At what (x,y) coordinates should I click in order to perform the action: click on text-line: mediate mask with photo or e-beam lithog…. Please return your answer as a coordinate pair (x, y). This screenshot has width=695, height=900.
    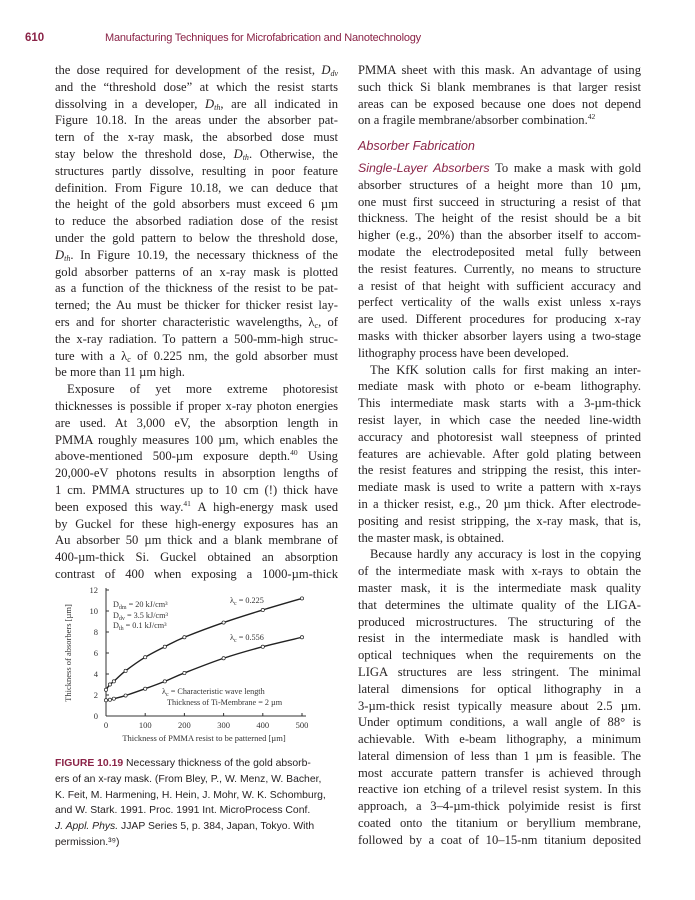
    Looking at the image, I should click on (499, 386).